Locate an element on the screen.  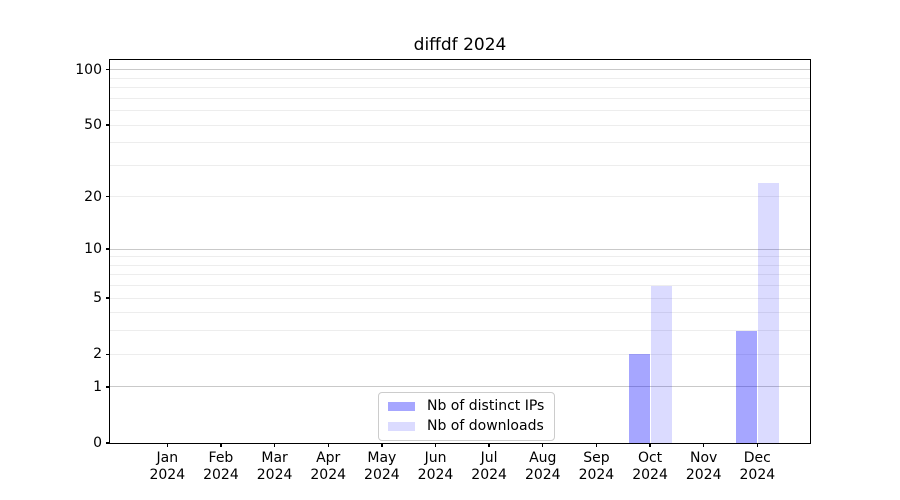
x-tick-label: Apr 2024 is located at coordinates (328, 466).